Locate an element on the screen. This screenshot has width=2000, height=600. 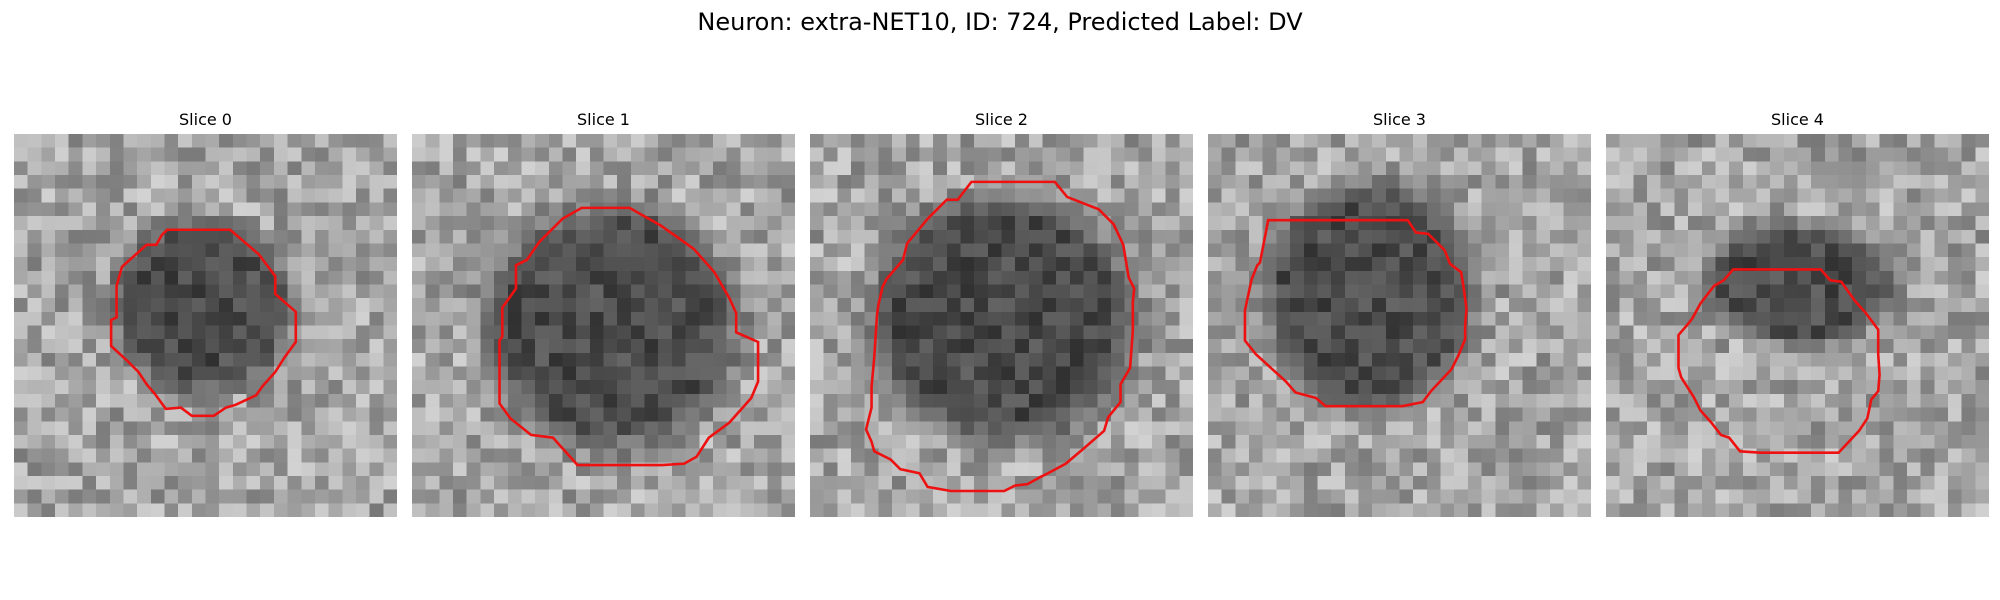
slice-panel-2: Slice 2 is located at coordinates (1001, 315).